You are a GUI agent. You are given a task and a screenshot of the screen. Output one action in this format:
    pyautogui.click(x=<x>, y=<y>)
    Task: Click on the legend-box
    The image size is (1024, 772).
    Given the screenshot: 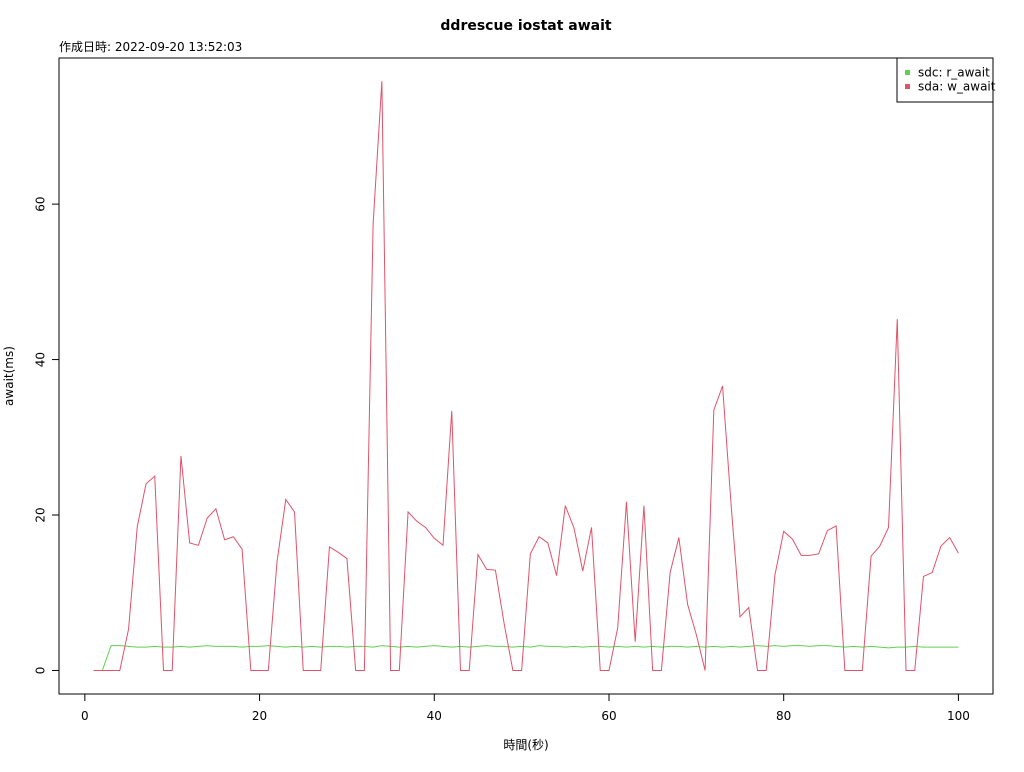 What is the action you would take?
    pyautogui.click(x=945, y=80)
    